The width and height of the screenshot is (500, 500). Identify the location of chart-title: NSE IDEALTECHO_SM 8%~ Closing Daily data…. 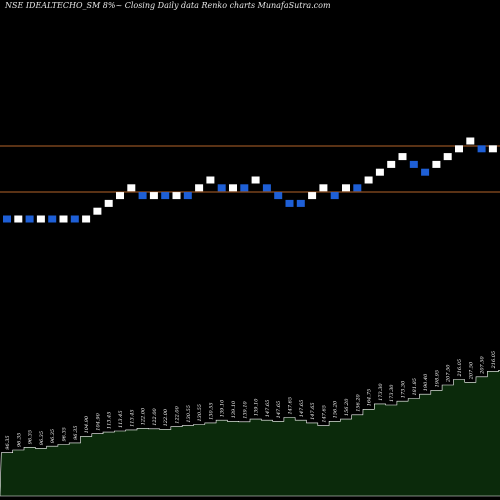
(168, 5).